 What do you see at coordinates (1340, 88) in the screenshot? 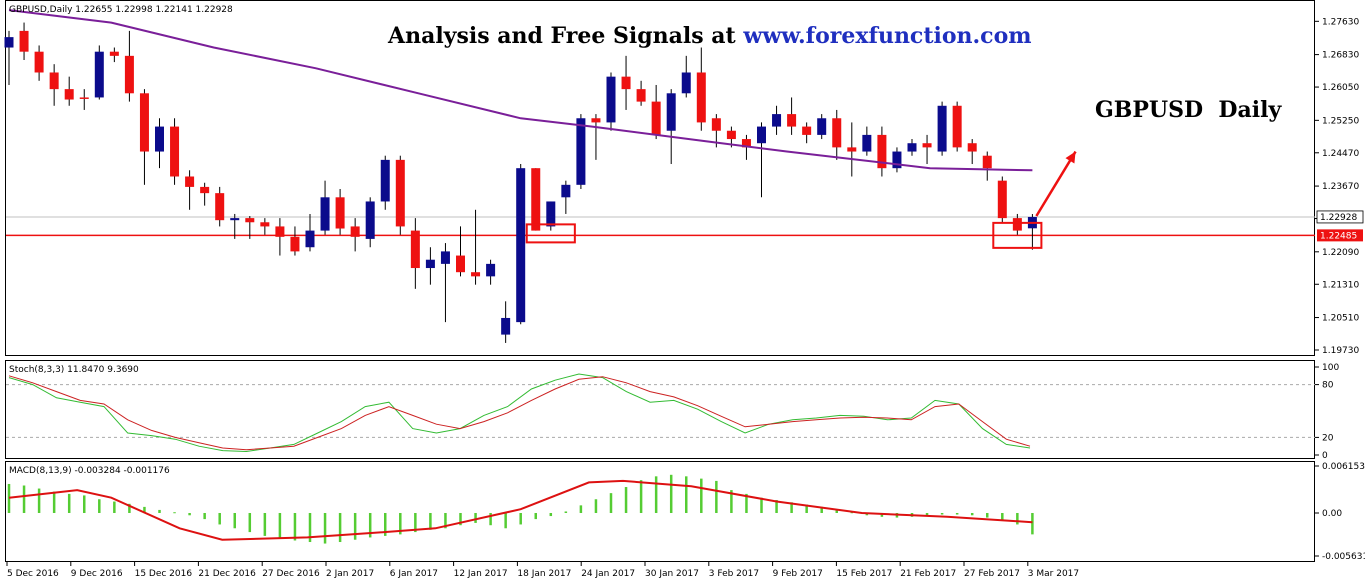
I see `price-tick-label: 1.26050` at bounding box center [1340, 88].